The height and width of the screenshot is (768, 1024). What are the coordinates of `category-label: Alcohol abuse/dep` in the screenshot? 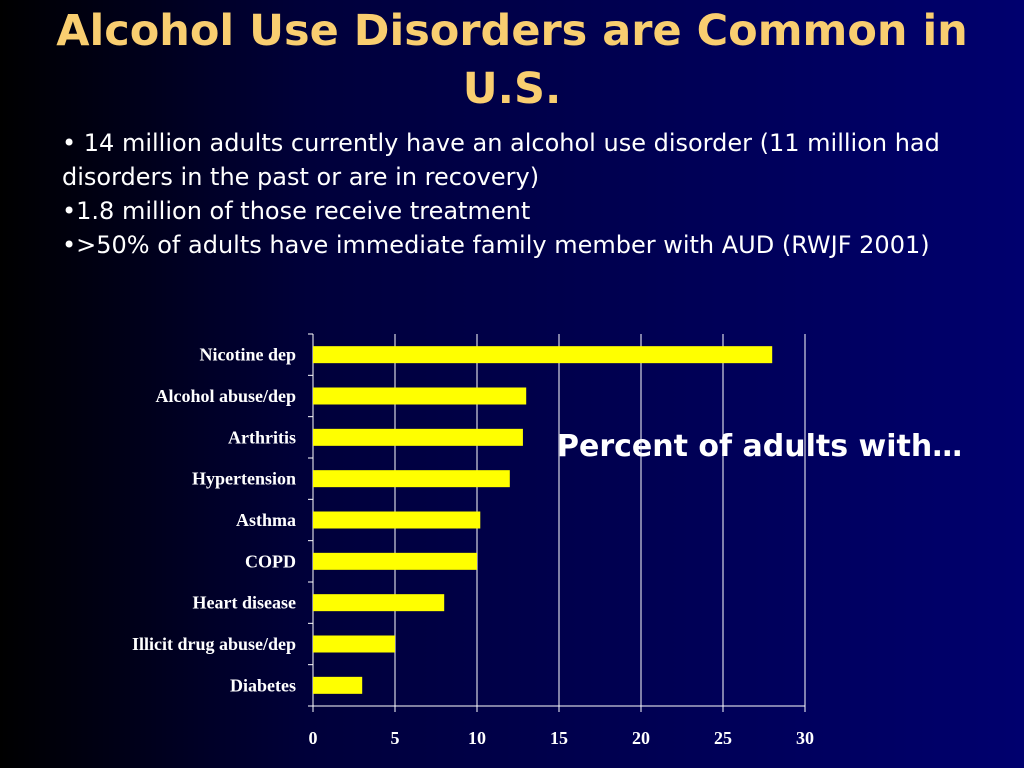 It's located at (225, 396).